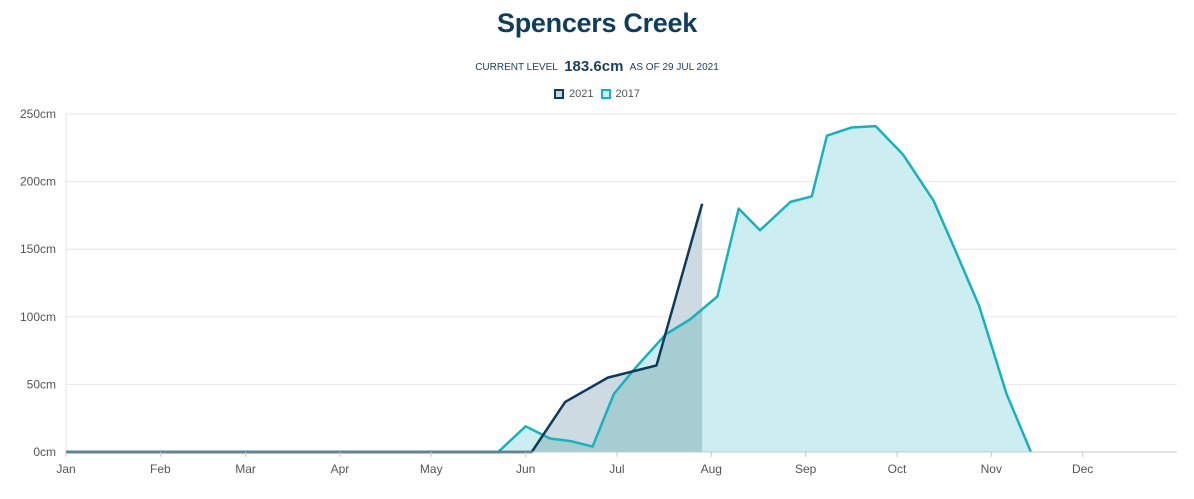 This screenshot has width=1194, height=499. What do you see at coordinates (38, 182) in the screenshot?
I see `y-tick-label: 200cm` at bounding box center [38, 182].